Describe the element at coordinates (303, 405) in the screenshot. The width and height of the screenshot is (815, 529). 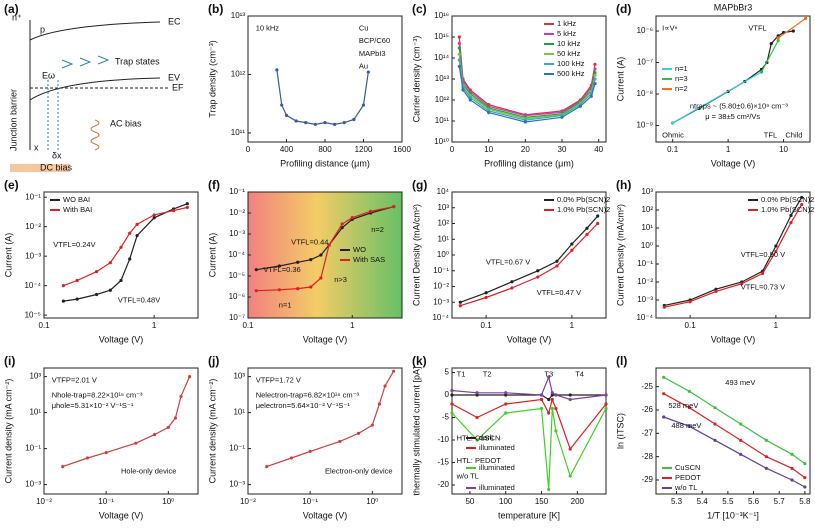
I see `annotation: μelectron=5.64×10⁻² V⁻¹S⁻¹` at that location.